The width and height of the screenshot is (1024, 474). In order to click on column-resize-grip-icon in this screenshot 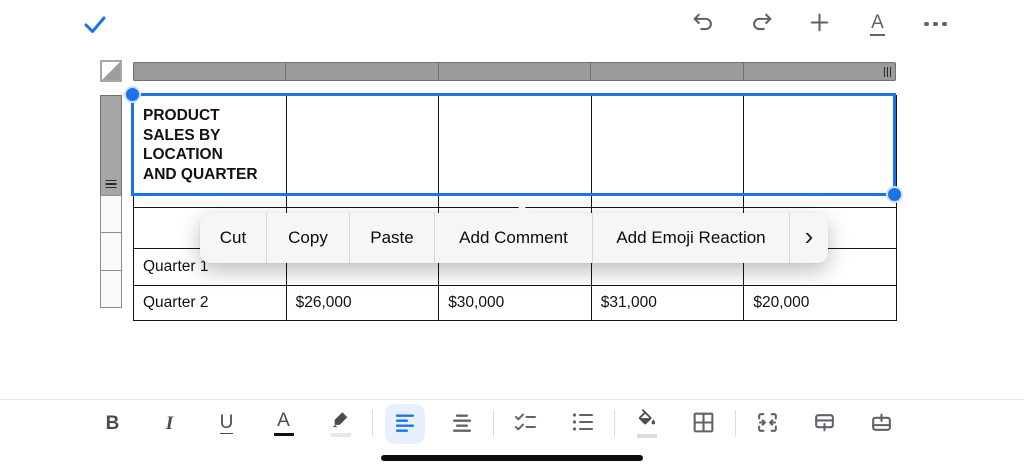, I will do `click(887, 71)`.